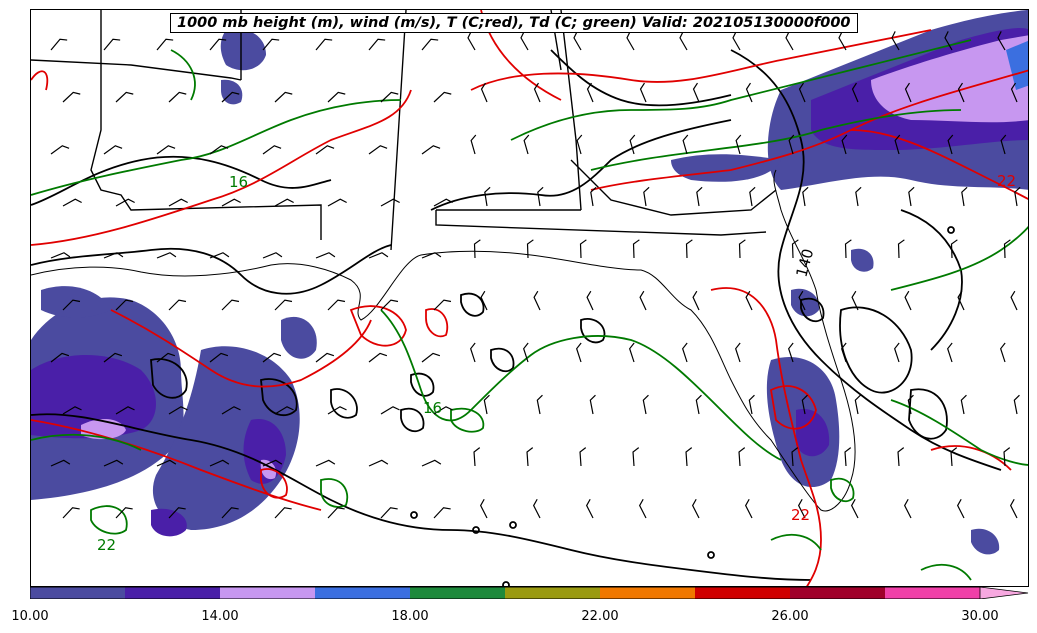 Image resolution: width=1037 pixels, height=633 pixels. What do you see at coordinates (106, 545) in the screenshot?
I see `td-label-22-sw: 22` at bounding box center [106, 545].